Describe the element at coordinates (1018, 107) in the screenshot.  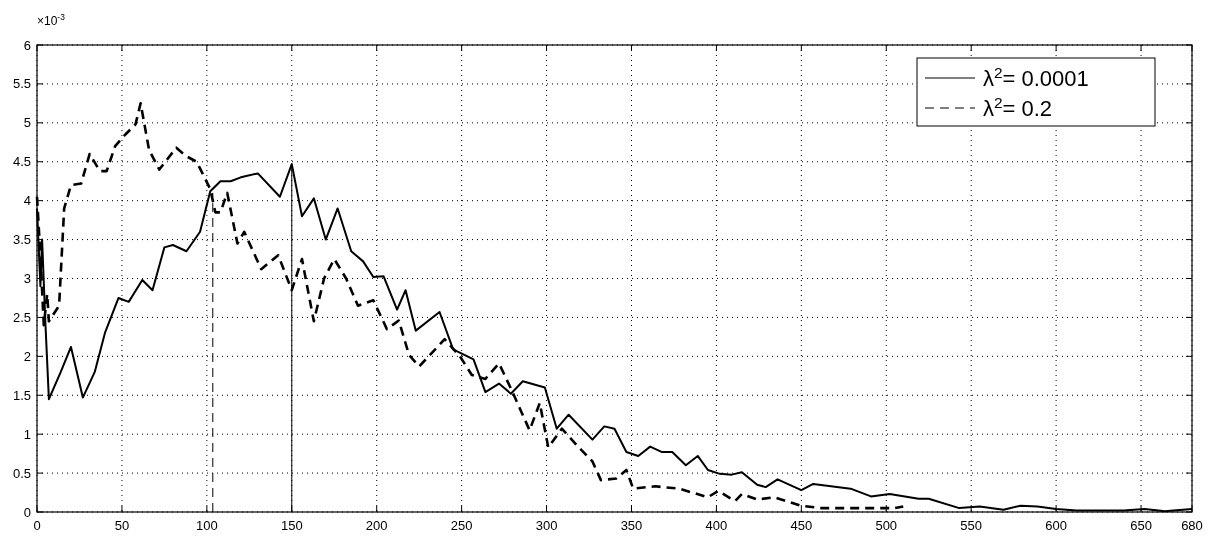
I see `legend-label: λ$^{2}$= 0.2` at that location.